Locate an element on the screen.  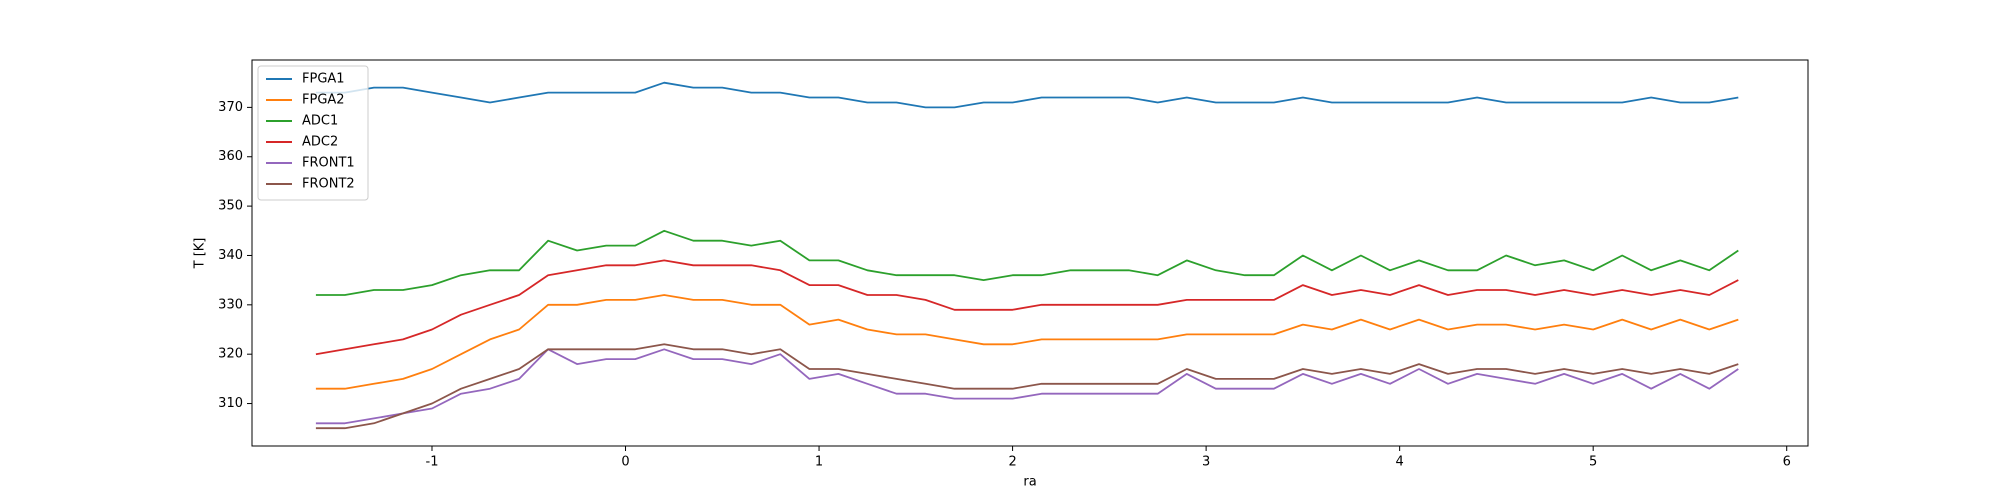
y-tick-label: 310 is located at coordinates (230, 403).